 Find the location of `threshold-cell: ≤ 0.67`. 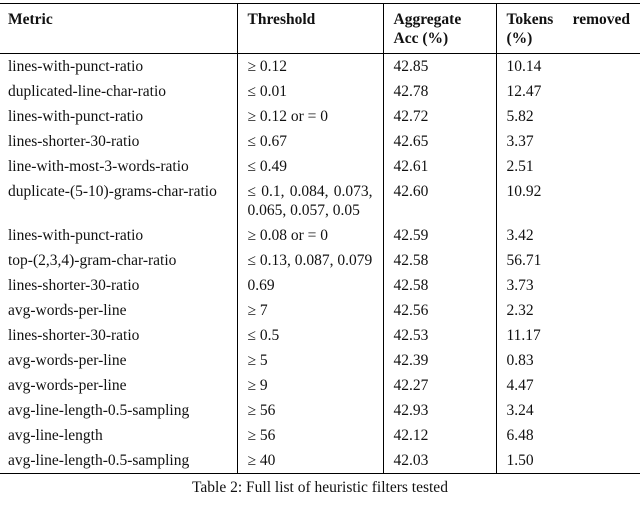

threshold-cell: ≤ 0.67 is located at coordinates (309, 141).